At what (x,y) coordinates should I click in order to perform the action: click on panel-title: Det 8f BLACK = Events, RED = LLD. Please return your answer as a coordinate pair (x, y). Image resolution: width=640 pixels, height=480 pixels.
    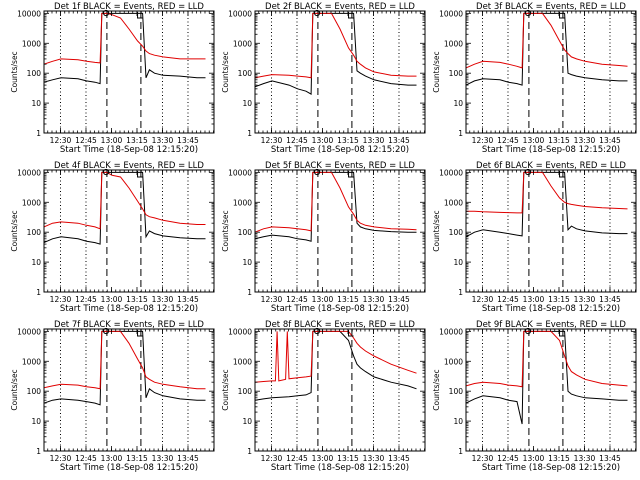
    Looking at the image, I should click on (340, 325).